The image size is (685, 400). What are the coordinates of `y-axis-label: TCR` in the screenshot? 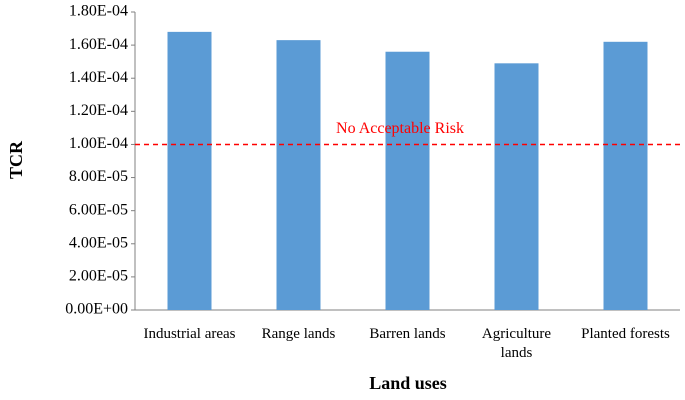 It's located at (16, 159).